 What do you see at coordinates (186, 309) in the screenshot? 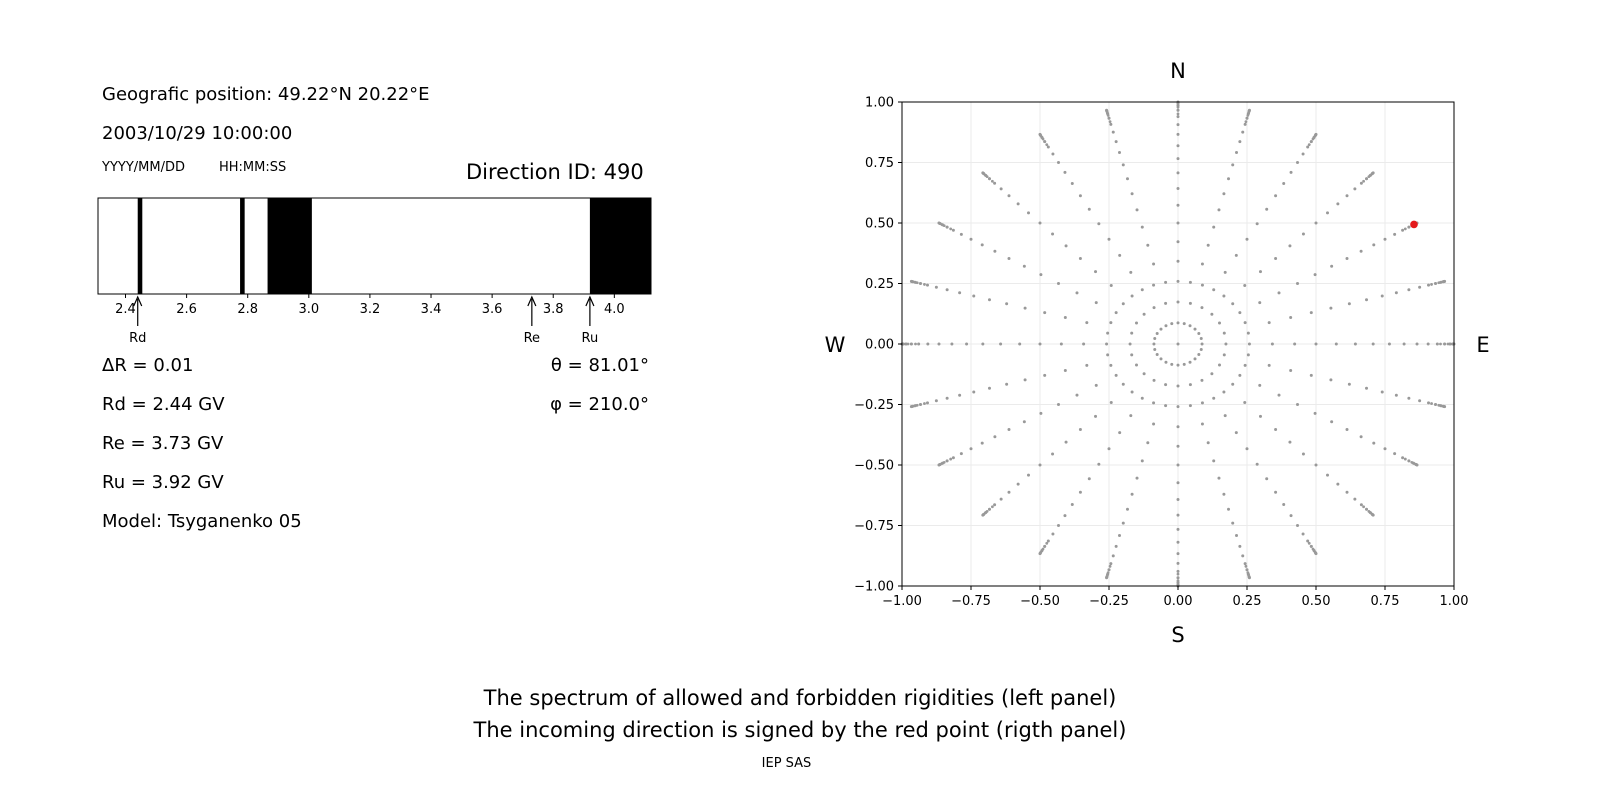
I see `spectrum-tick-label: 2.6` at bounding box center [186, 309].